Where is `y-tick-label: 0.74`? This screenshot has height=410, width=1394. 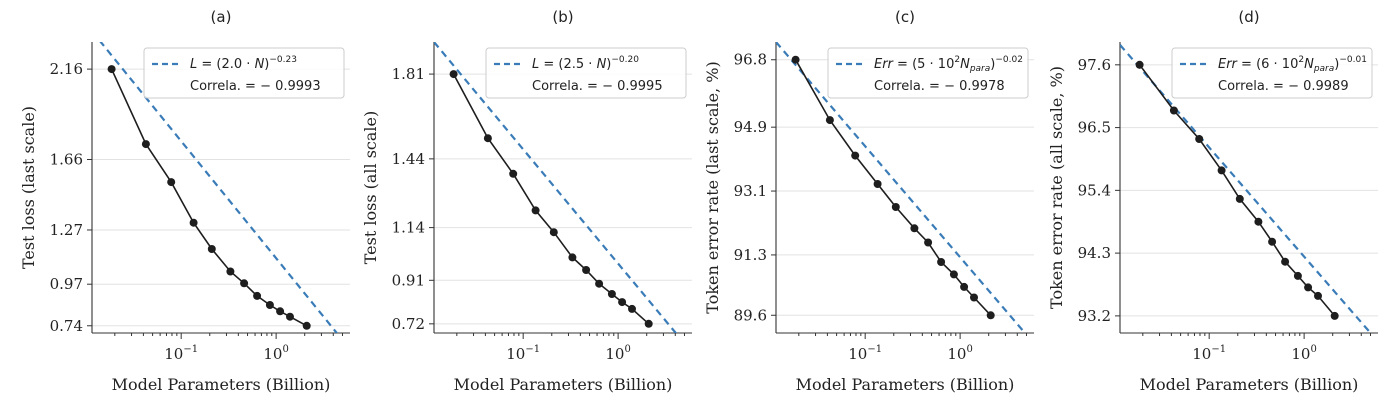 y-tick-label: 0.74 is located at coordinates (66, 326).